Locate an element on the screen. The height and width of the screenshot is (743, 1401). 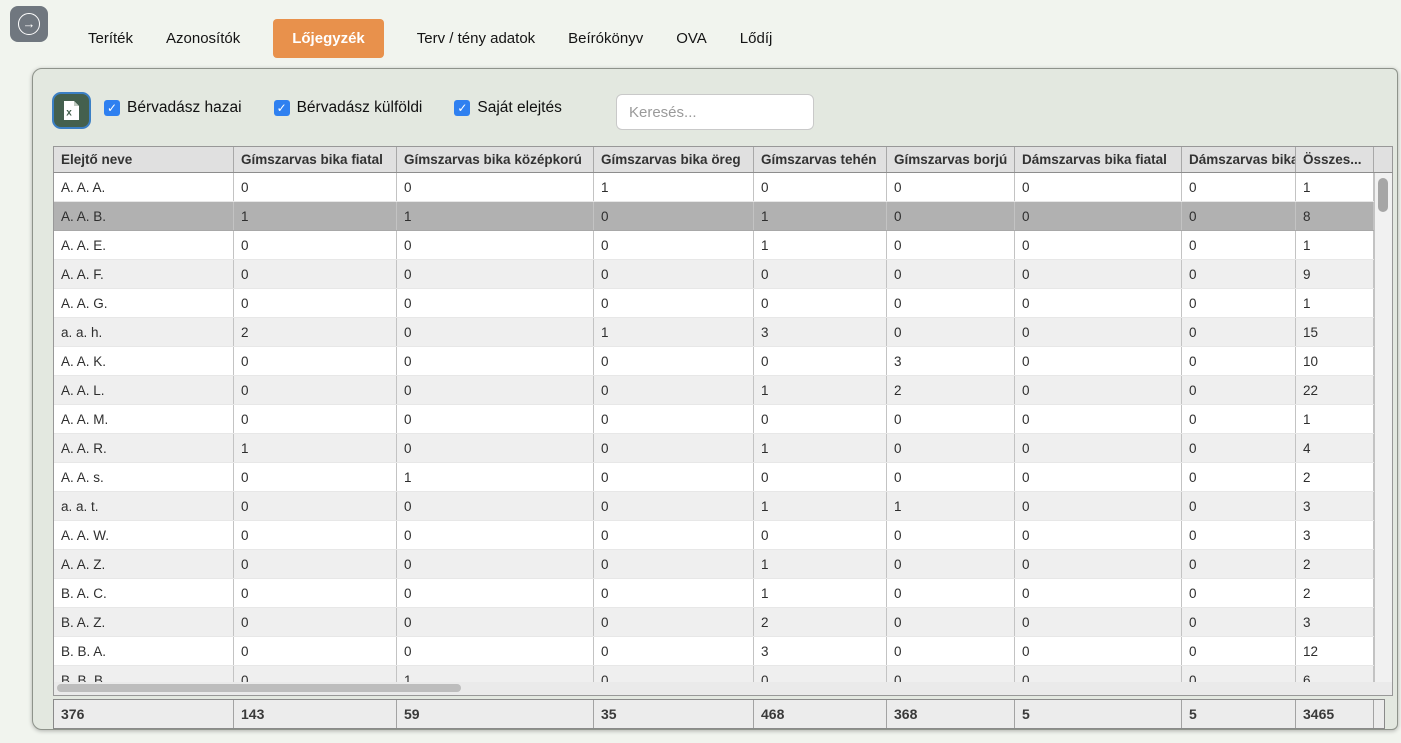
vertical-scrollbar is located at coordinates (1383, 427).